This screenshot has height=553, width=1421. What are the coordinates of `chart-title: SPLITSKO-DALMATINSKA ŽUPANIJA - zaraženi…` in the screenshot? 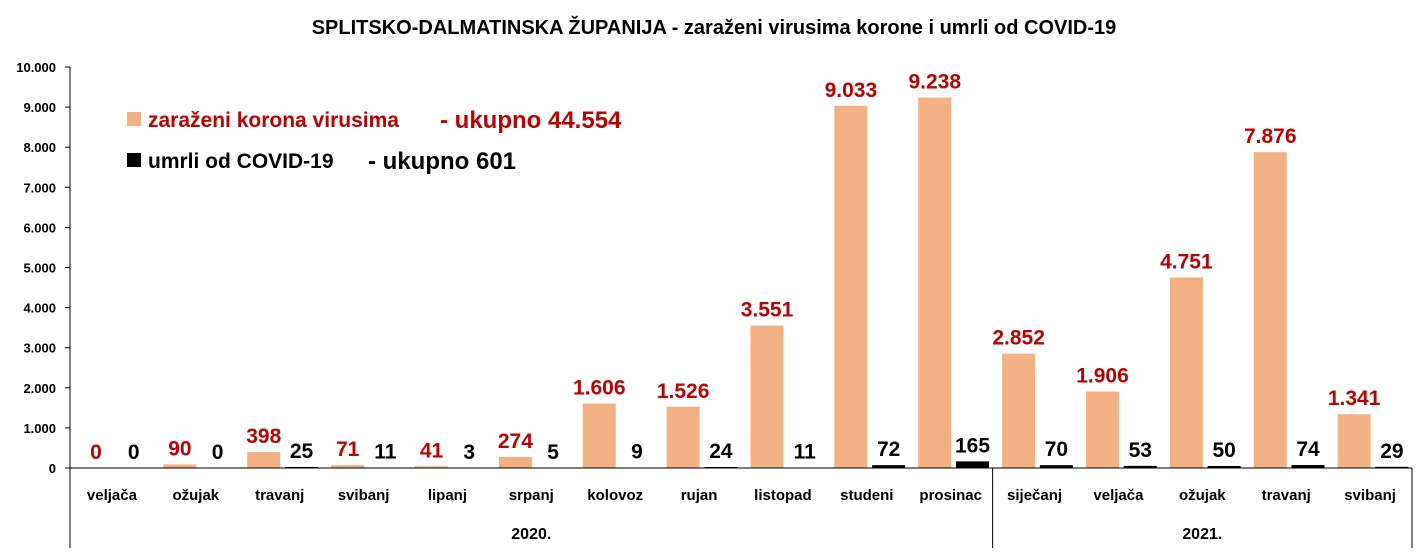 It's located at (714, 27).